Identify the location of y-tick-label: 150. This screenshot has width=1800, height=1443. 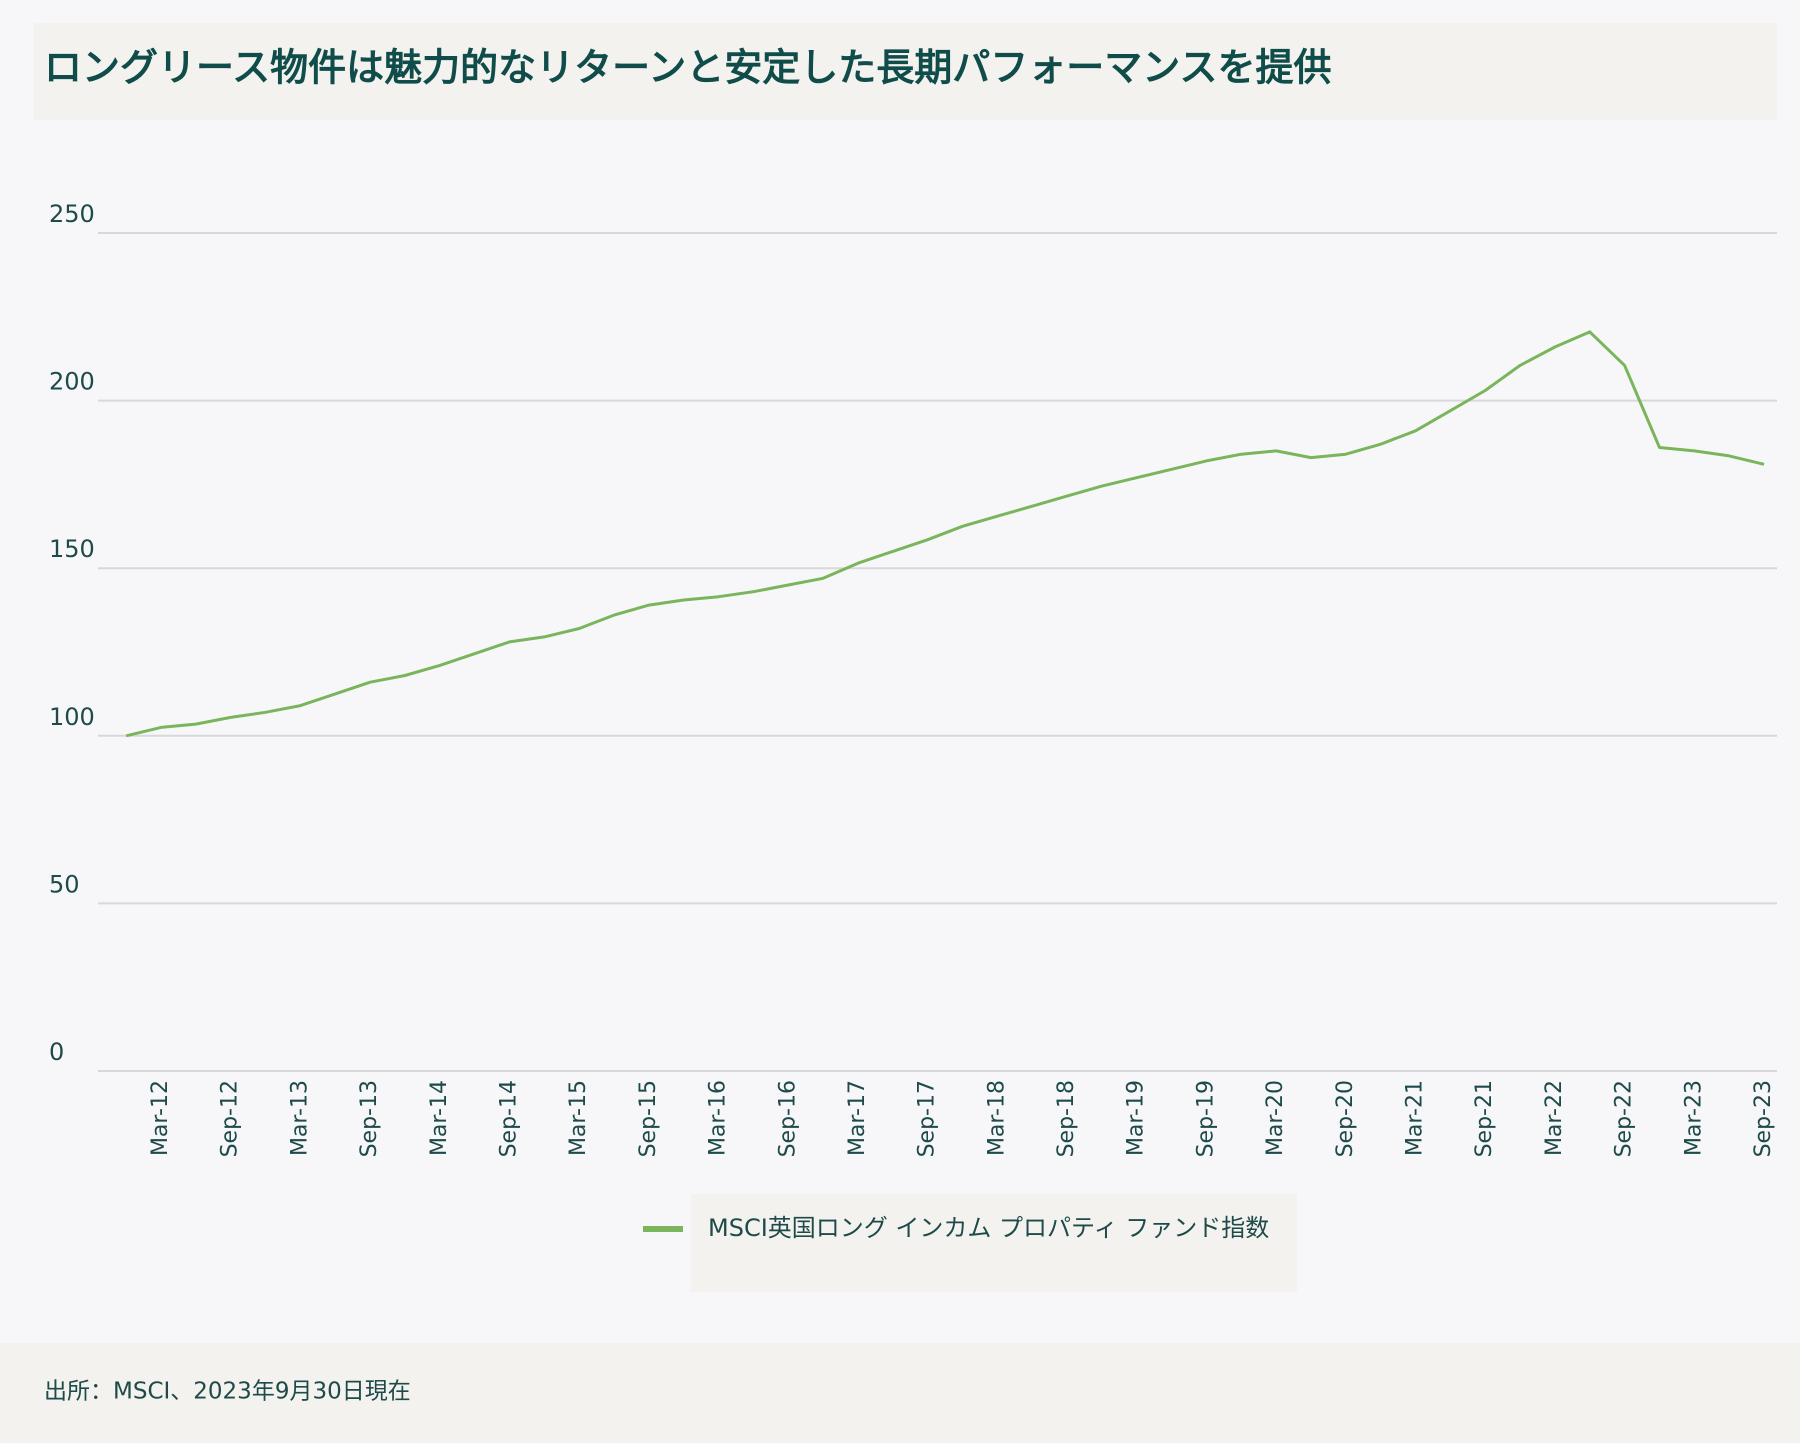
(72, 549).